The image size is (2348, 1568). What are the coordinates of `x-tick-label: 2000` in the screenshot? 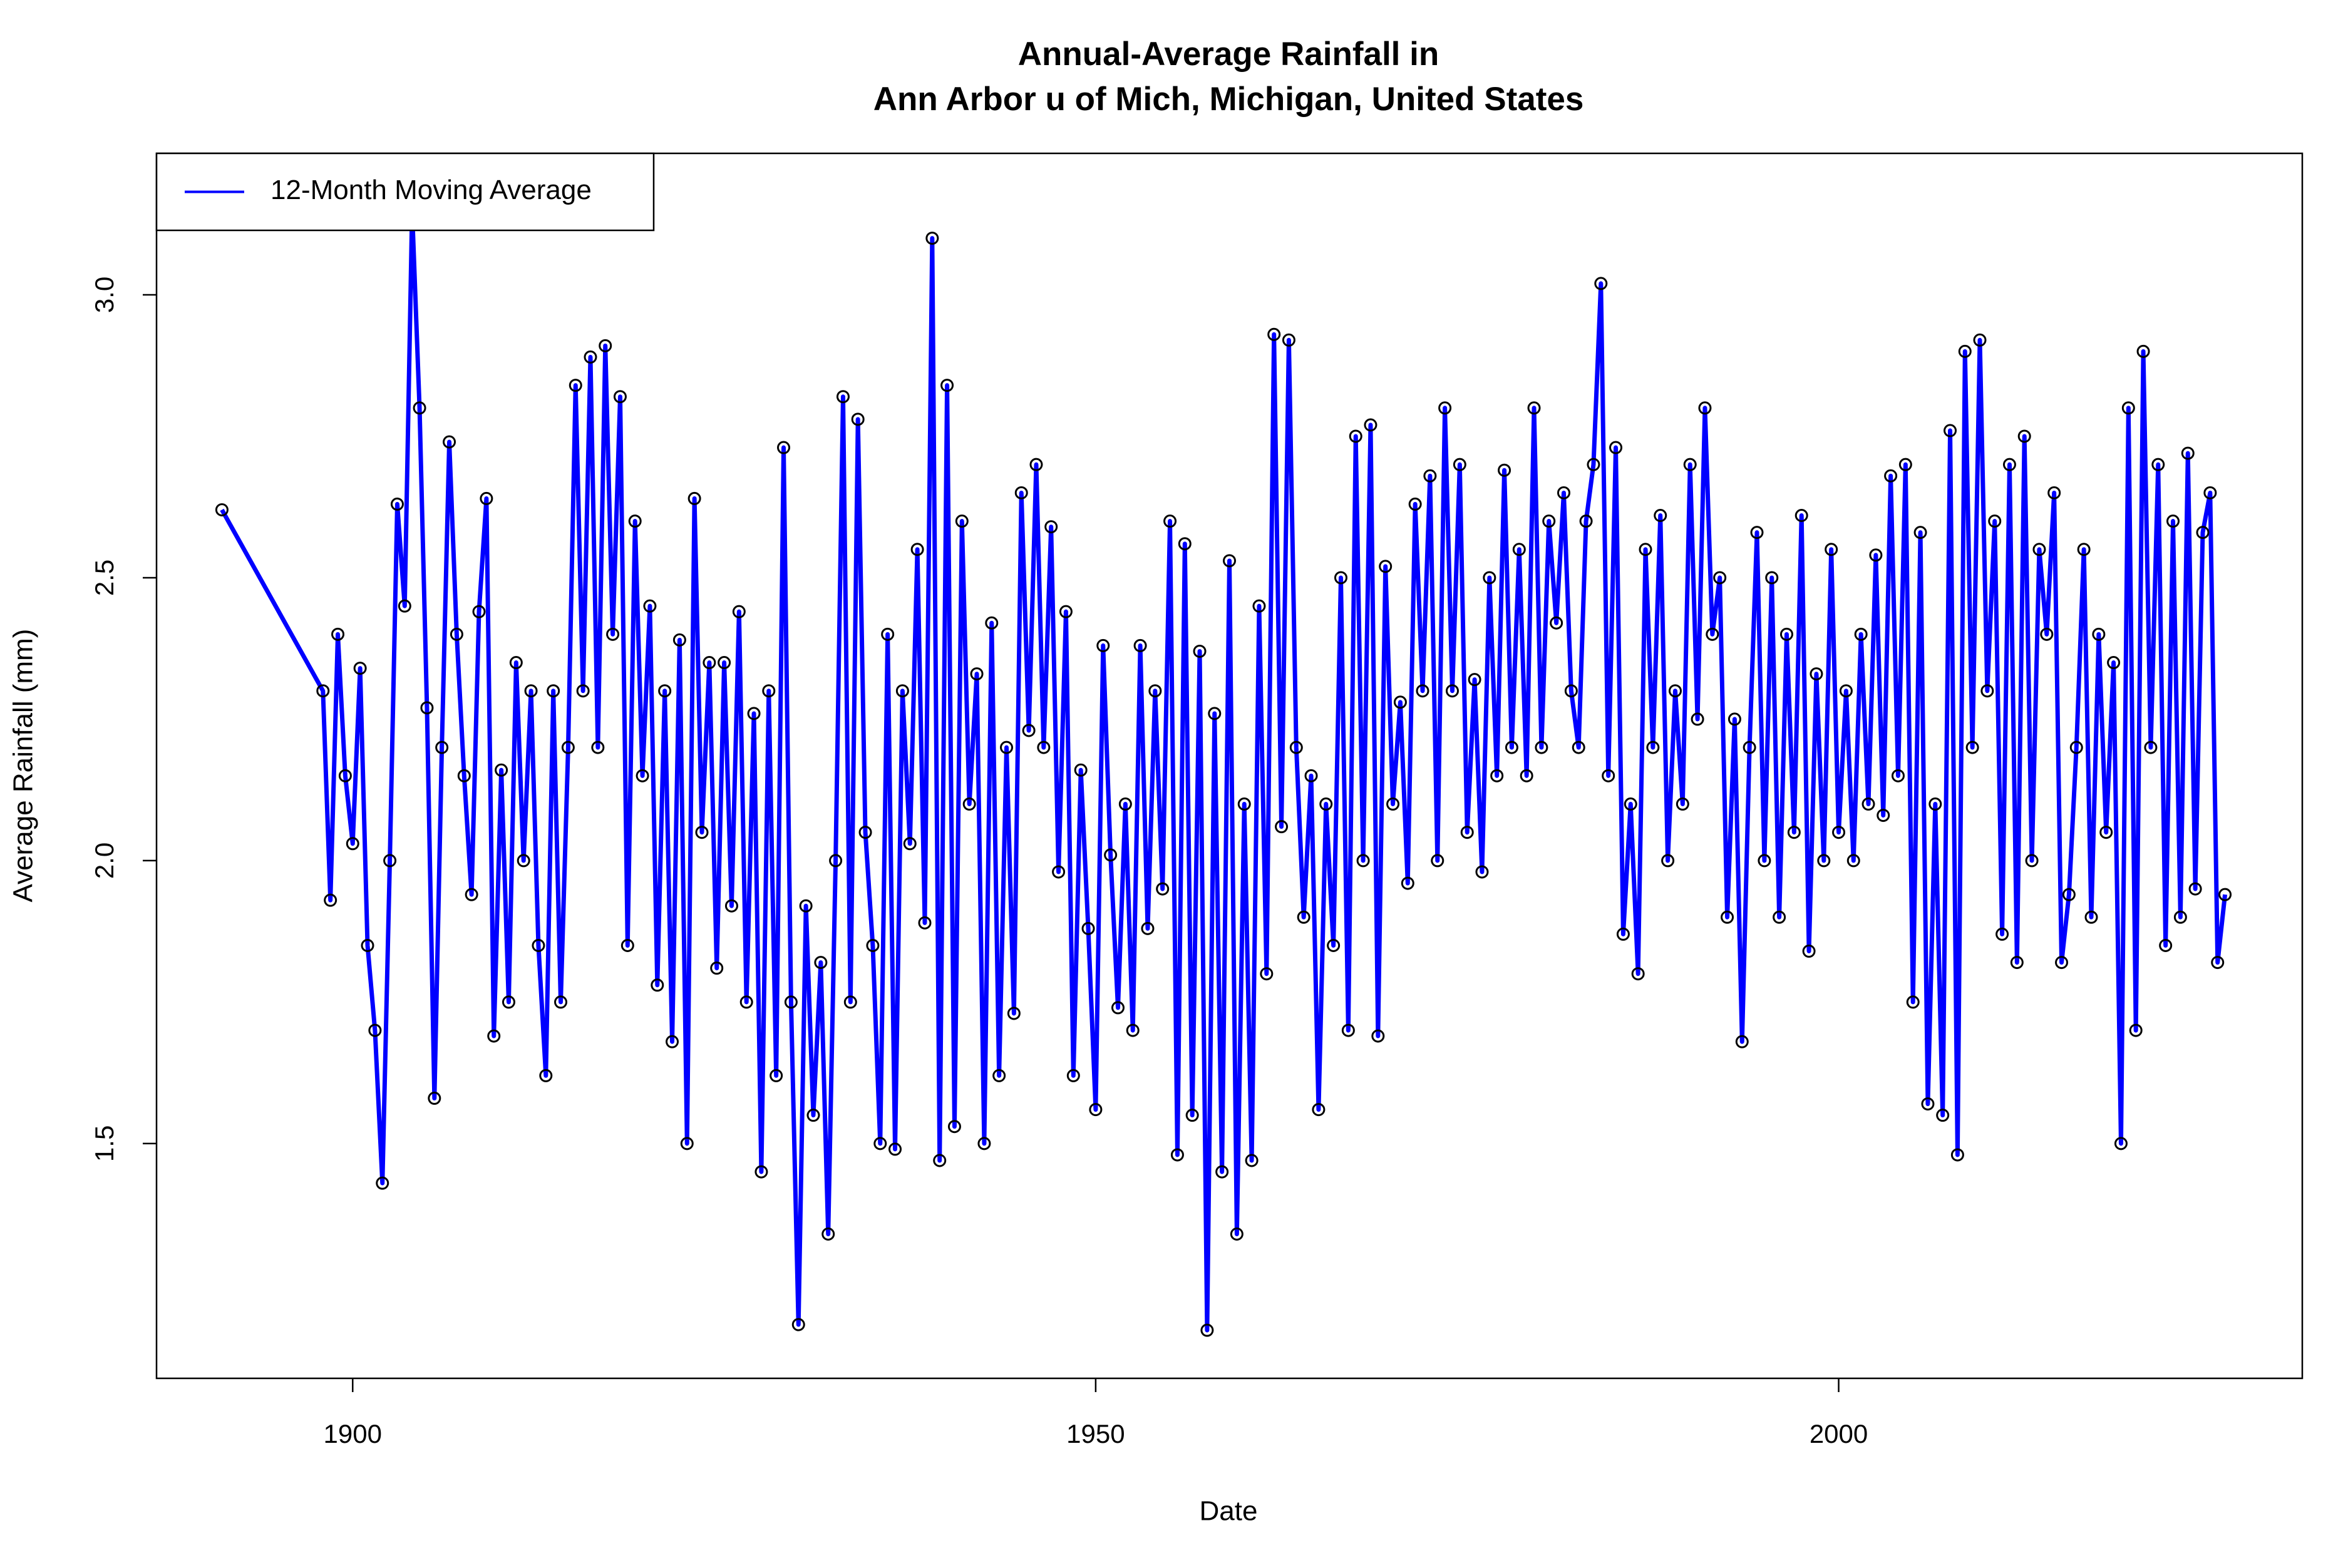 It's located at (1839, 1433).